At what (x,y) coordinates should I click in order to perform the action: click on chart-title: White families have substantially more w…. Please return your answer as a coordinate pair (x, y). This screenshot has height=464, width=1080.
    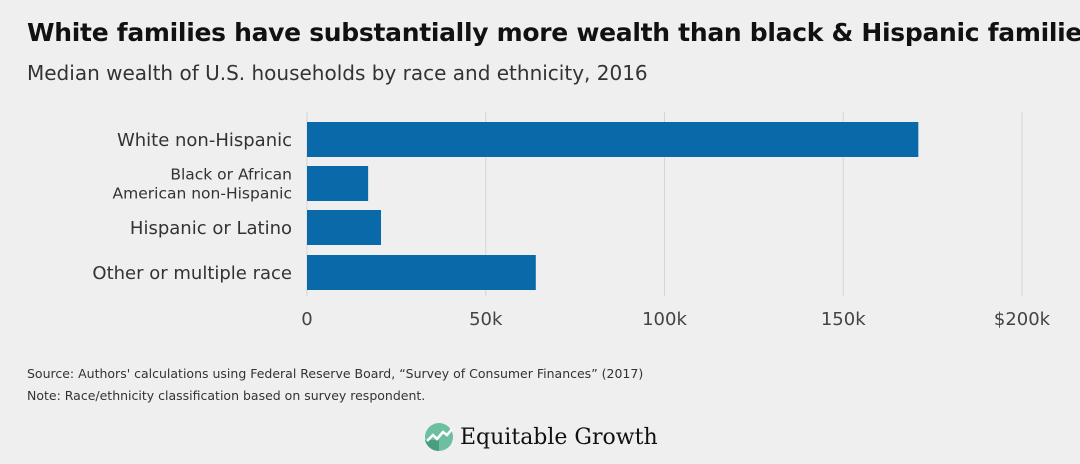
    Looking at the image, I should click on (553, 32).